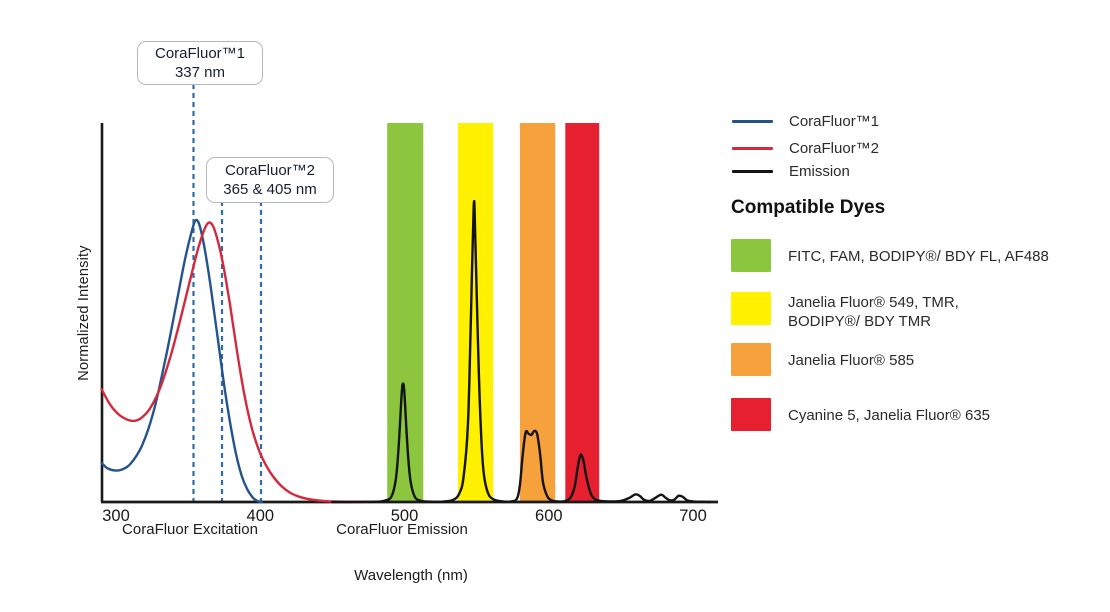  I want to click on y-axis-title: Normalized Intensity, so click(84, 313).